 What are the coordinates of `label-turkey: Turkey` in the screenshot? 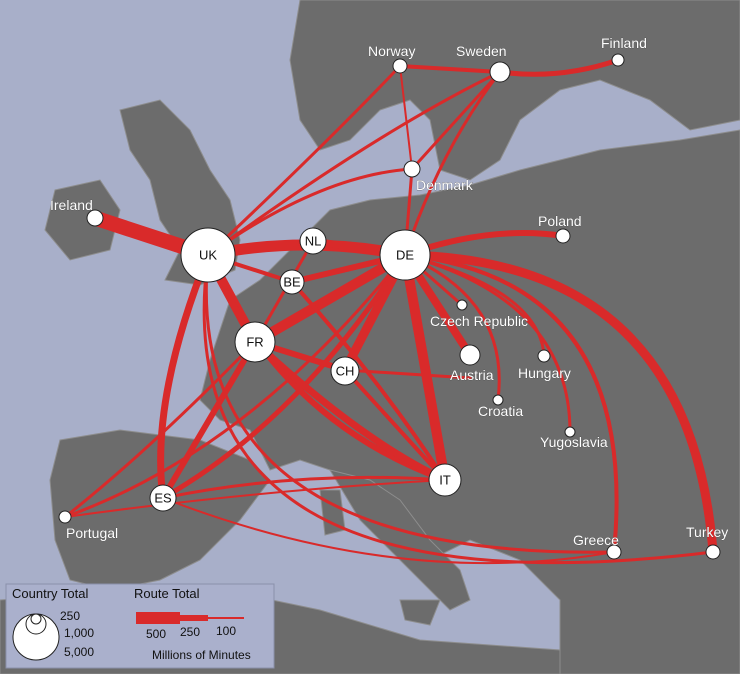 It's located at (707, 532).